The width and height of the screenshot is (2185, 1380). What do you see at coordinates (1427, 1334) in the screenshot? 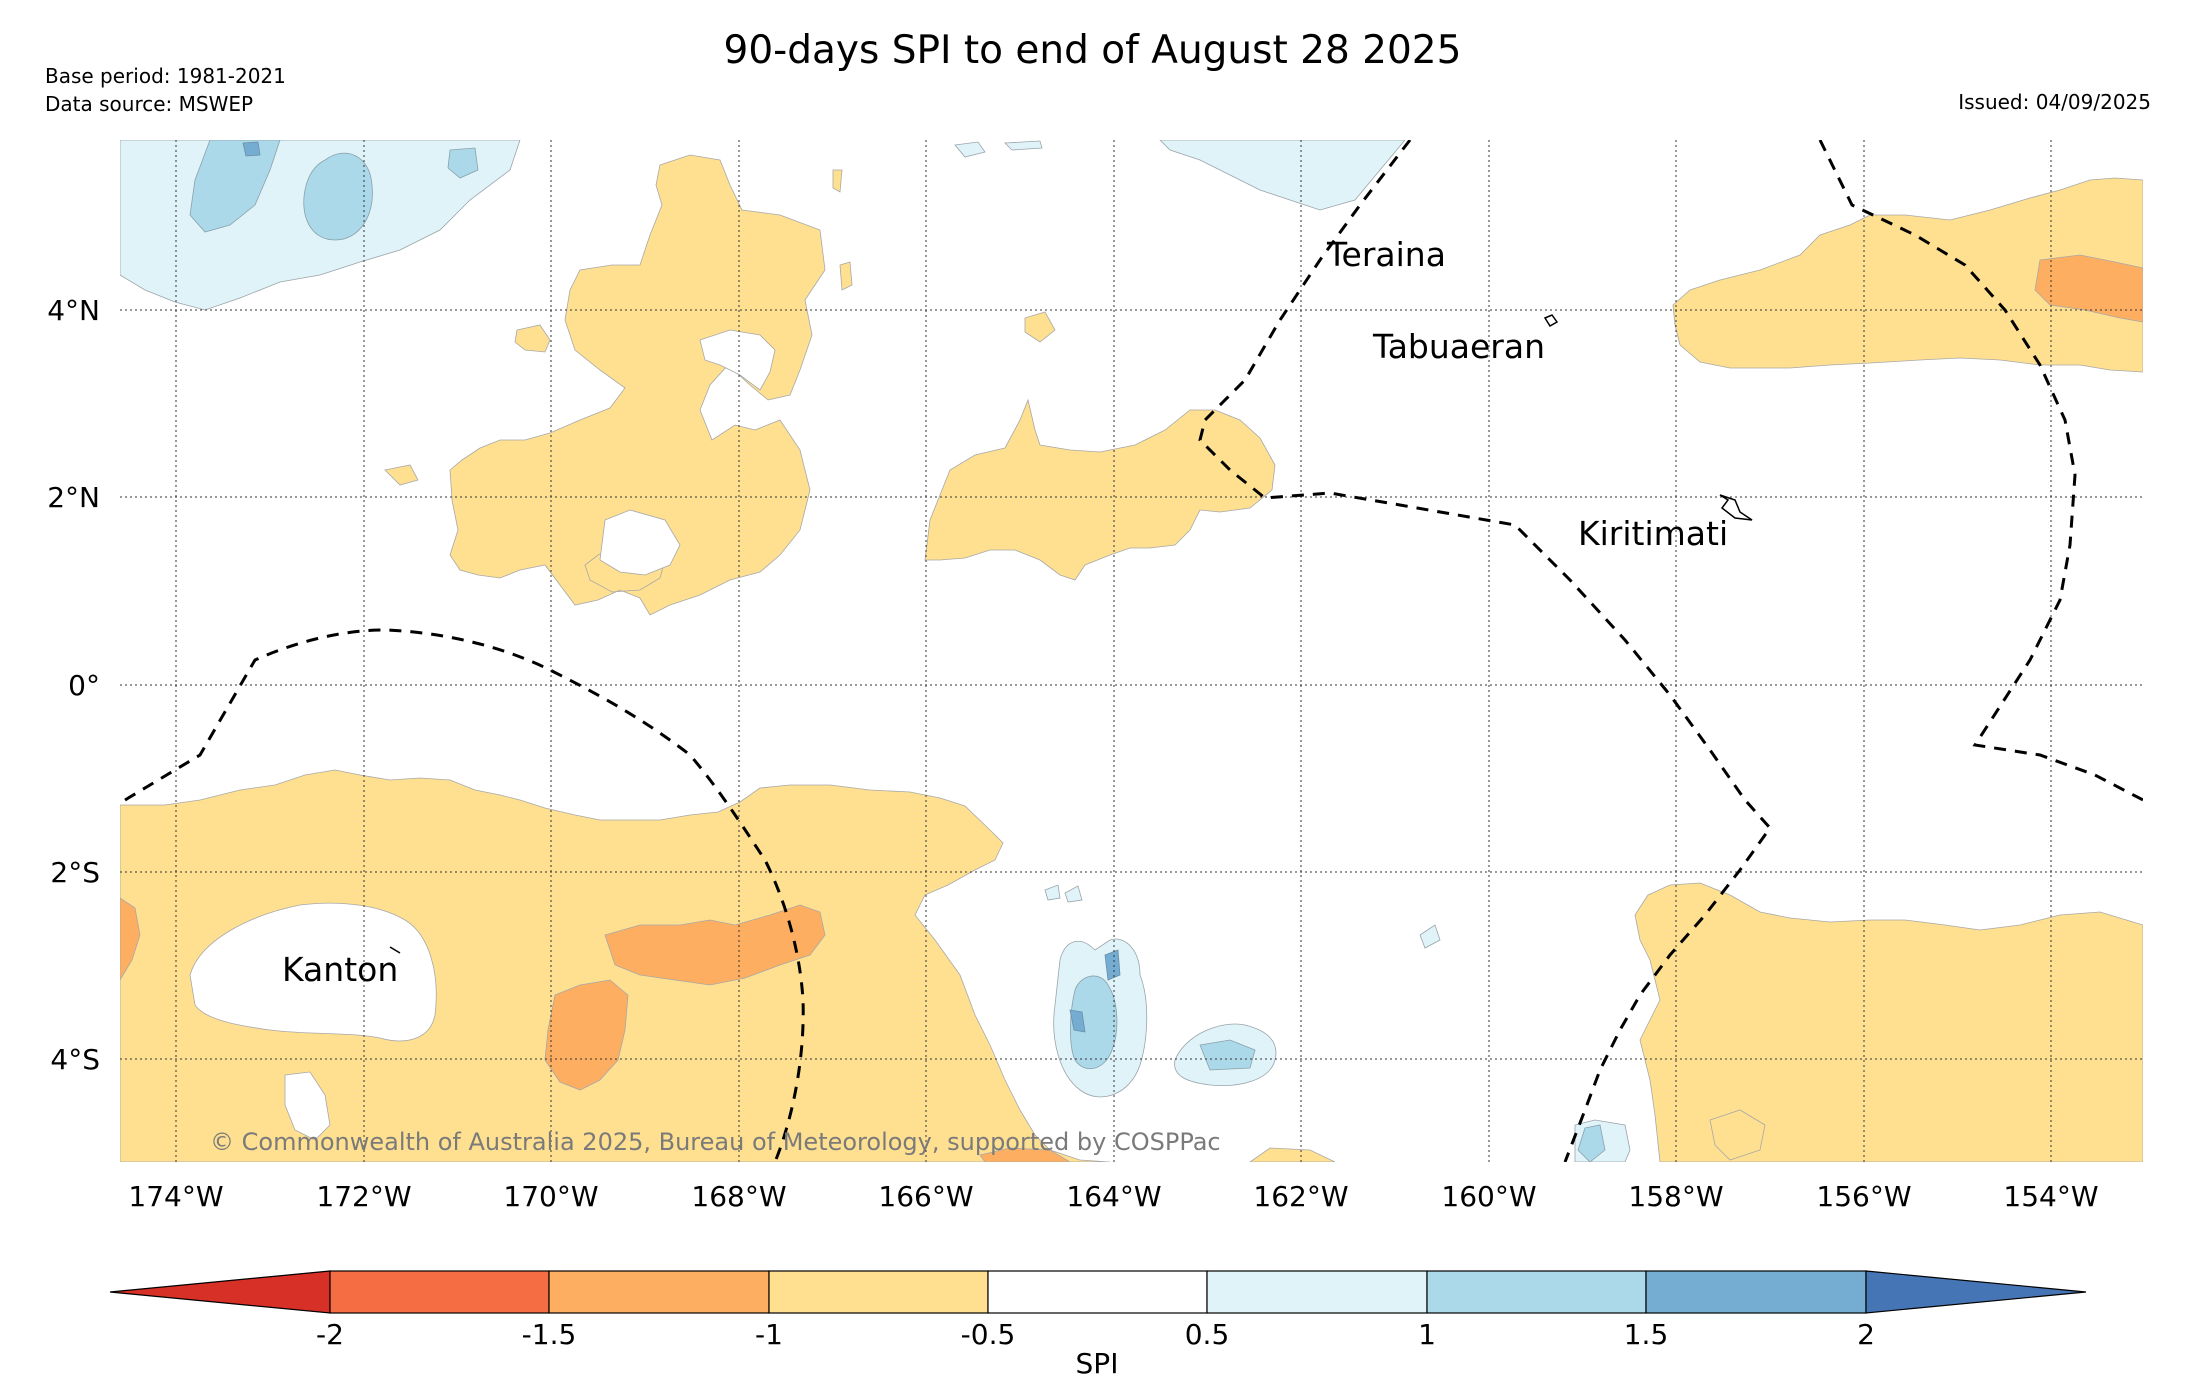
I see `colorbar-label-1: 1` at bounding box center [1427, 1334].